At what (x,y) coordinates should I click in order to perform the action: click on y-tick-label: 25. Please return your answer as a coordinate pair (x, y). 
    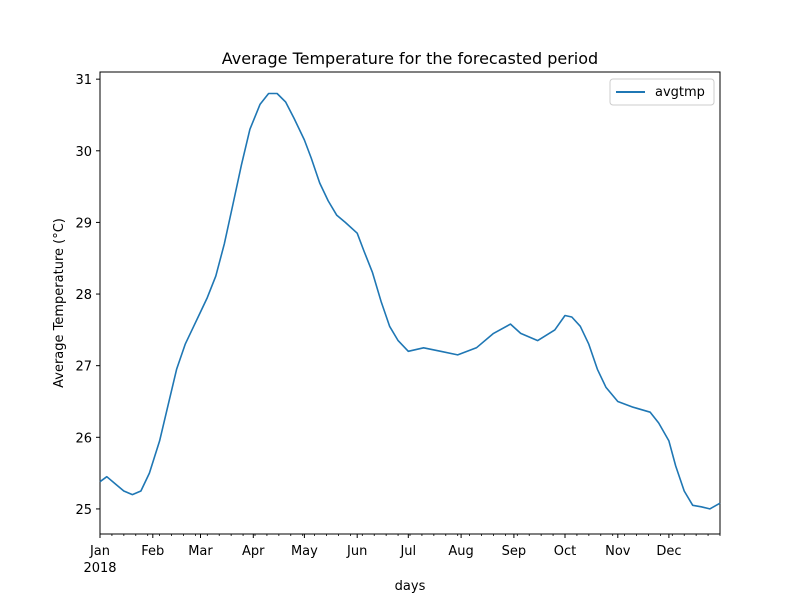
    Looking at the image, I should click on (83, 510).